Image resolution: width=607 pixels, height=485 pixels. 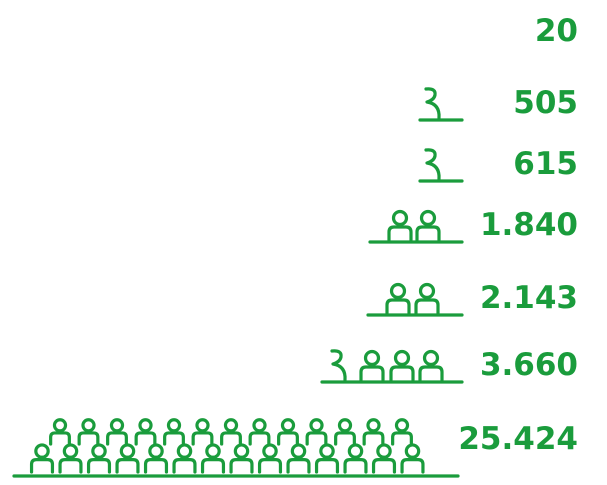 I want to click on value-label: 20, so click(x=556, y=31).